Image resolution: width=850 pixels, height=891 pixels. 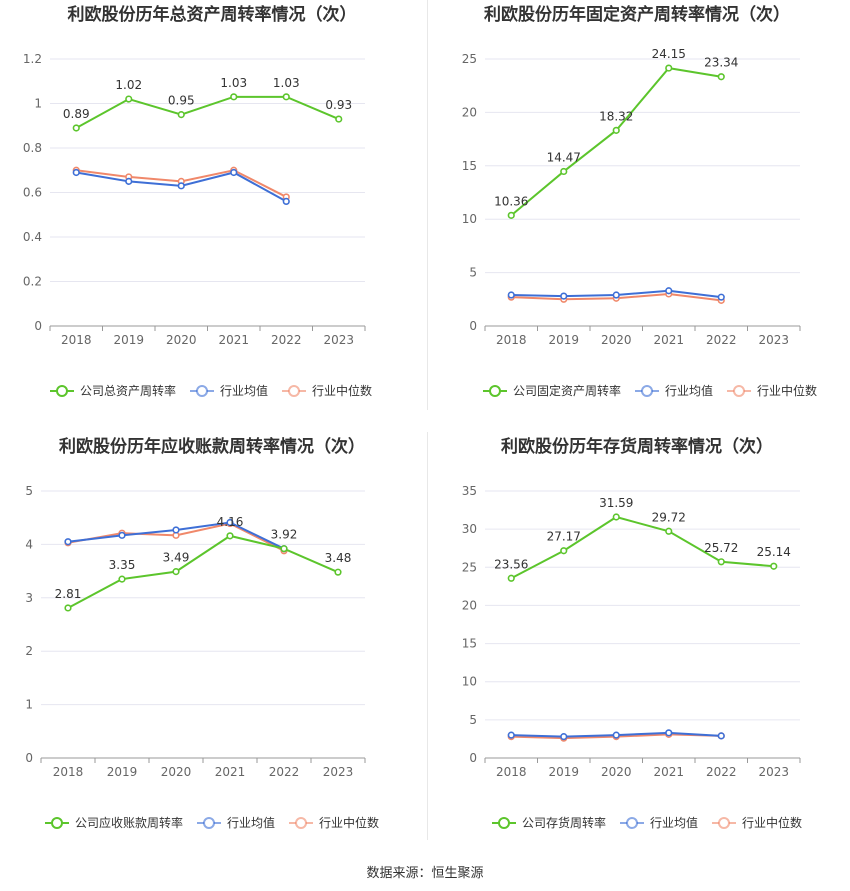 I want to click on panel-divider-top, so click(x=427, y=205).